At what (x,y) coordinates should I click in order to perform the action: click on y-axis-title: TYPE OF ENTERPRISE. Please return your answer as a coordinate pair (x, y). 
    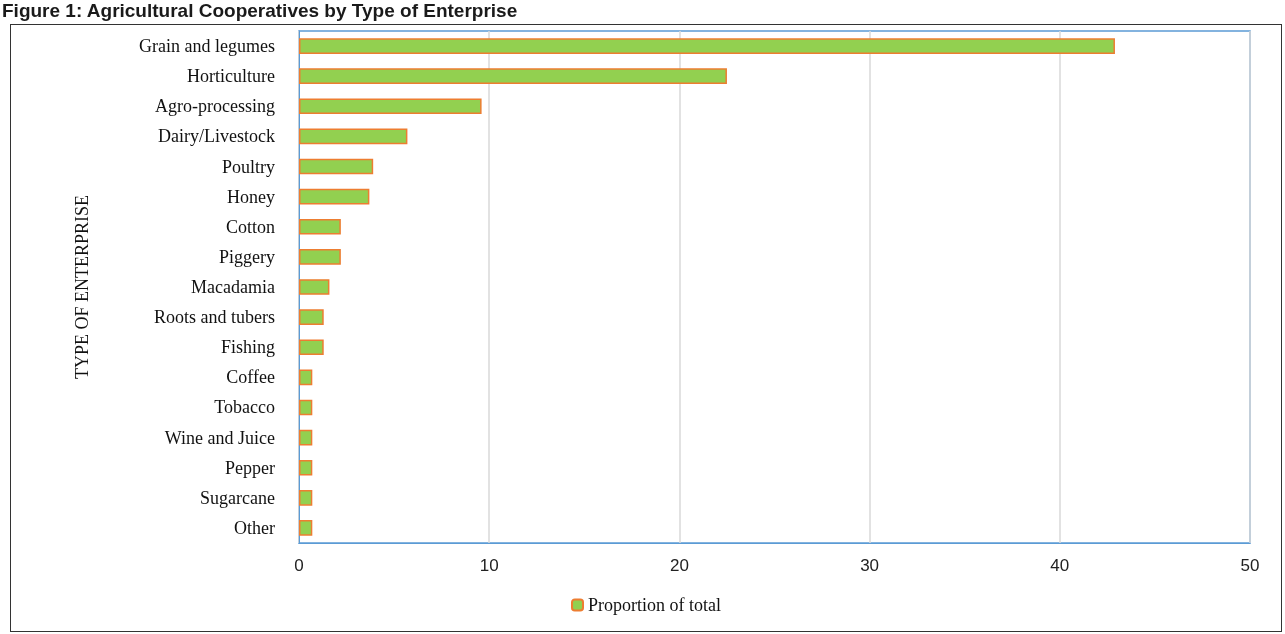
    Looking at the image, I should click on (82, 287).